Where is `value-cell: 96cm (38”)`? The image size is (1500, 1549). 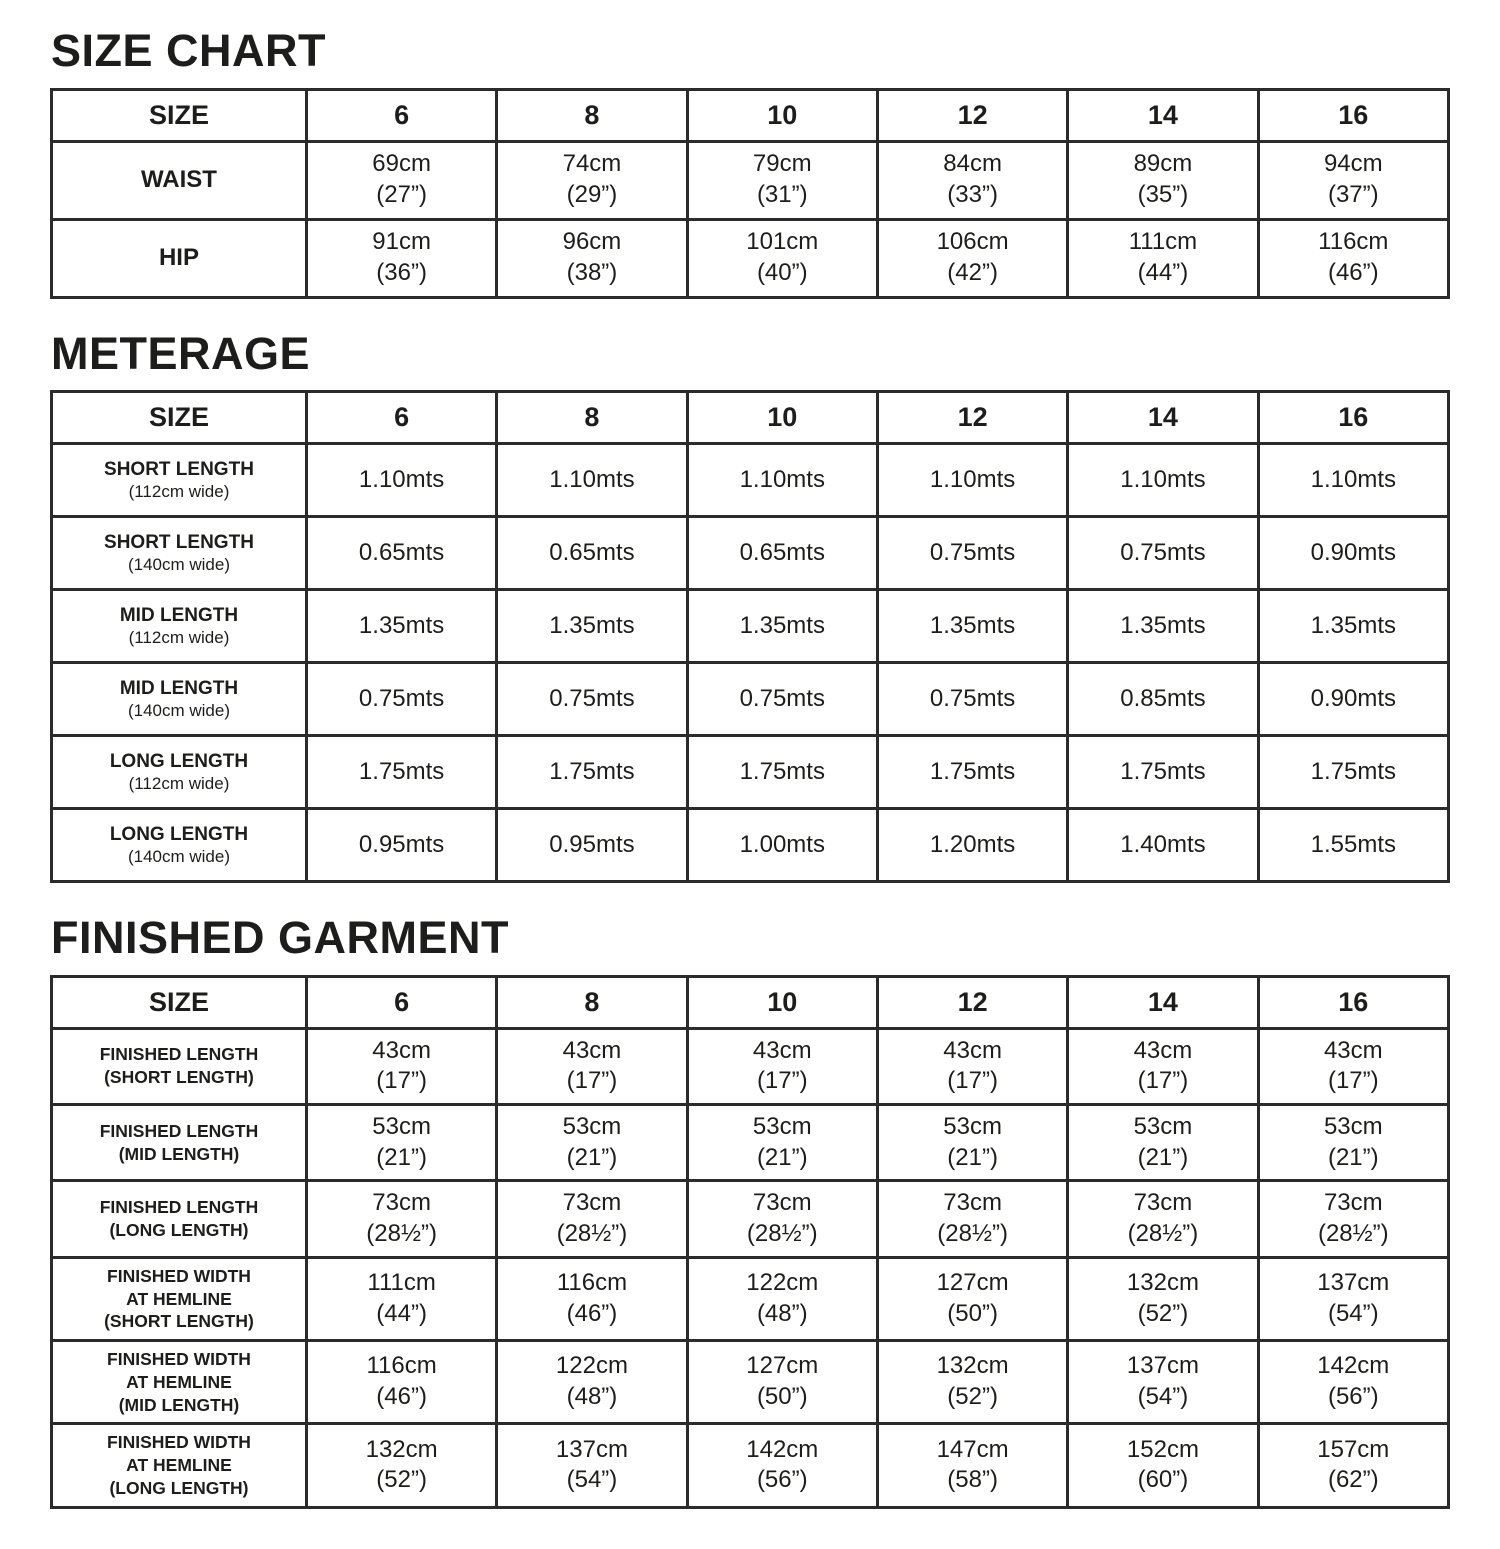
value-cell: 96cm (38”) is located at coordinates (592, 258).